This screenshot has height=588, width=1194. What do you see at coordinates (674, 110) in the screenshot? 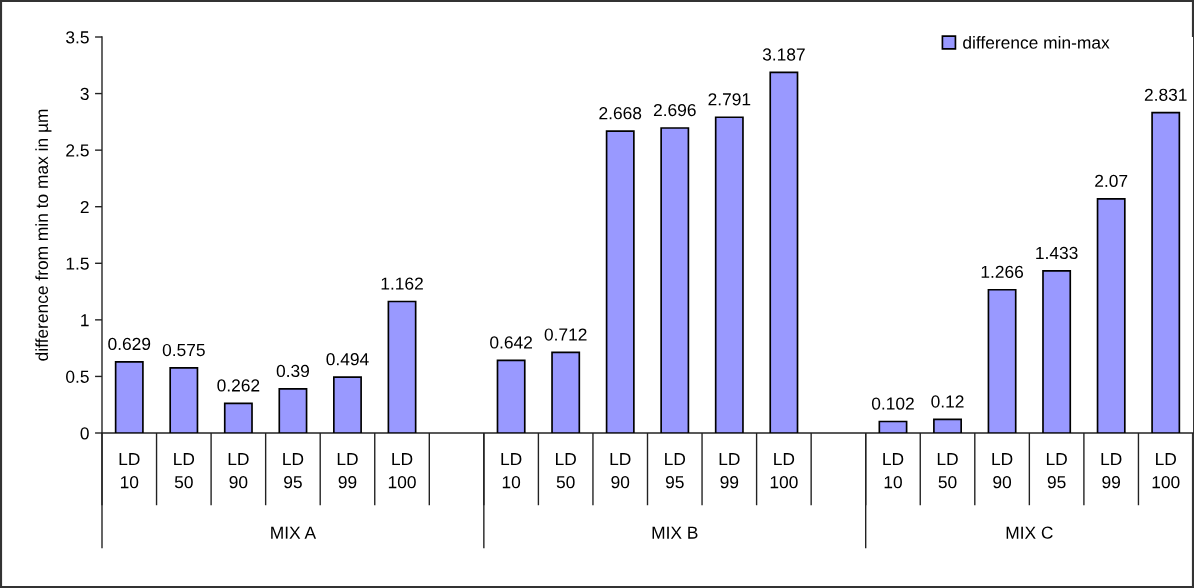
I see `data-label: 2.696` at bounding box center [674, 110].